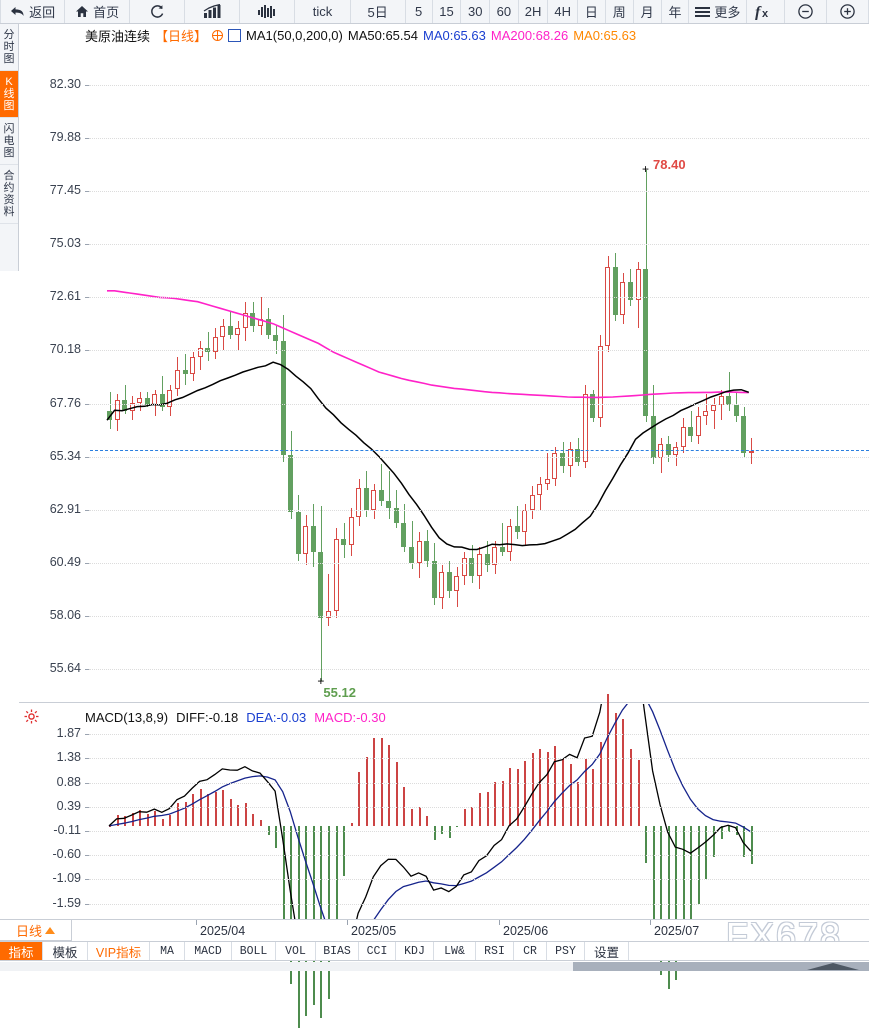 This screenshot has height=1028, width=869. I want to click on price-axis-tick, so click(87, 670).